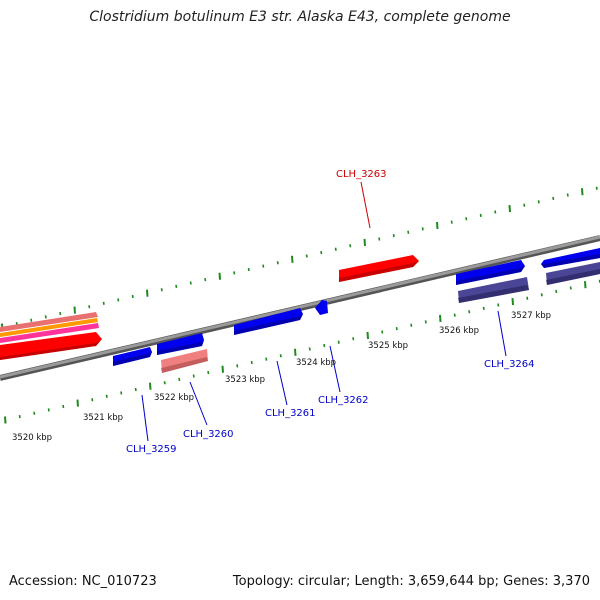  Describe the element at coordinates (459, 331) in the screenshot. I see `scale-label: 3526 kbp` at that location.